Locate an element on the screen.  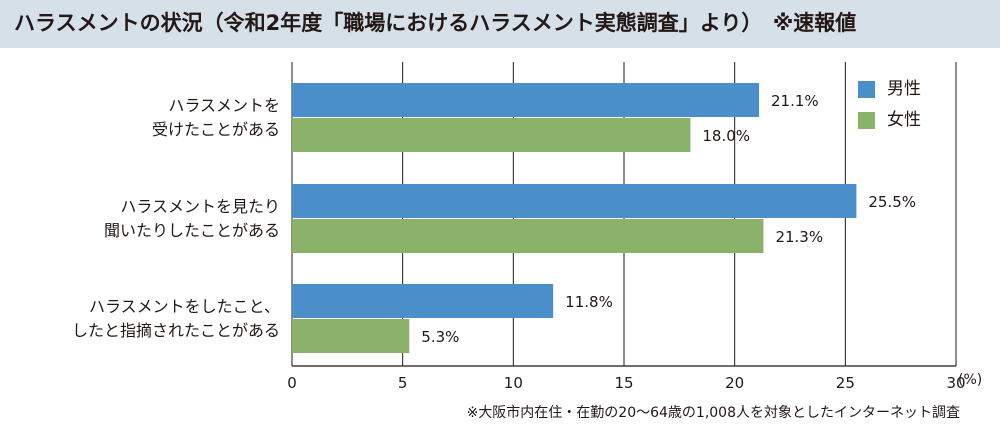
legend-label-male: 男性 is located at coordinates (904, 89).